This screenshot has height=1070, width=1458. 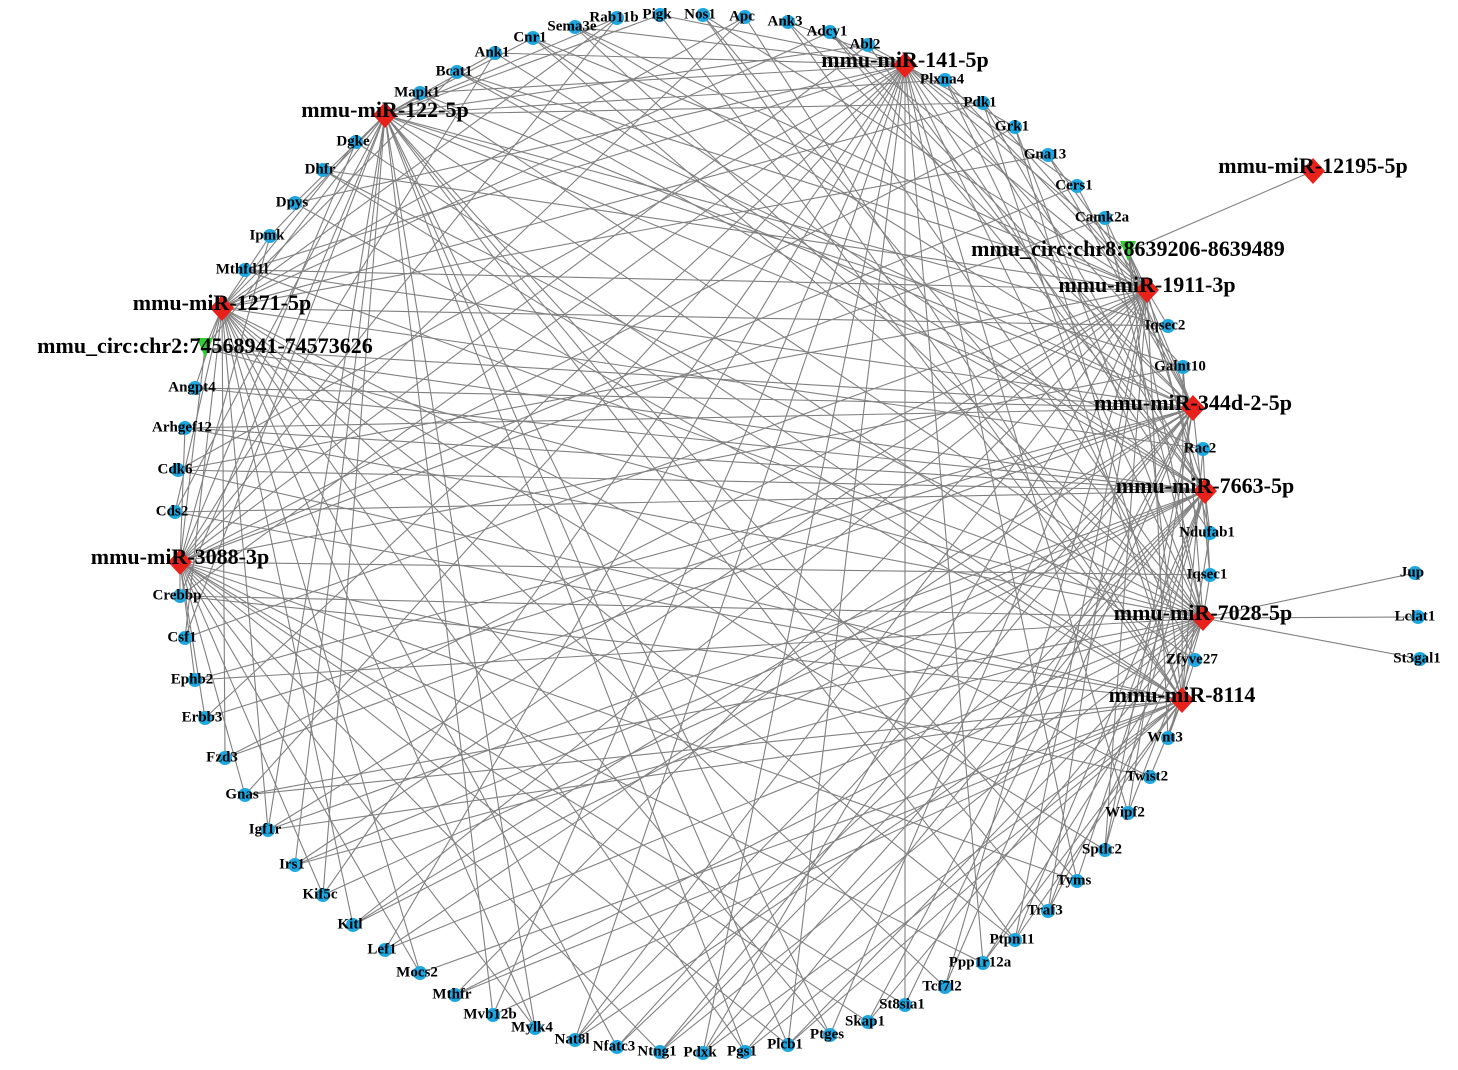 I want to click on mirna-label: mmu-miR-344d-2-5p, so click(x=1193, y=402).